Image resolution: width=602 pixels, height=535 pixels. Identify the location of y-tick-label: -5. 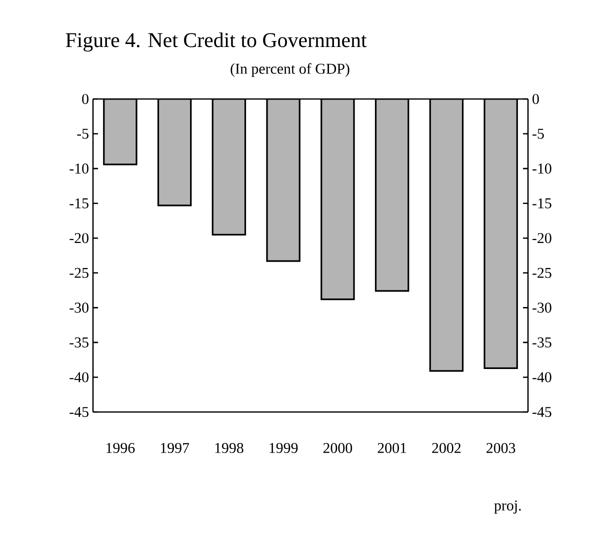
(82, 133).